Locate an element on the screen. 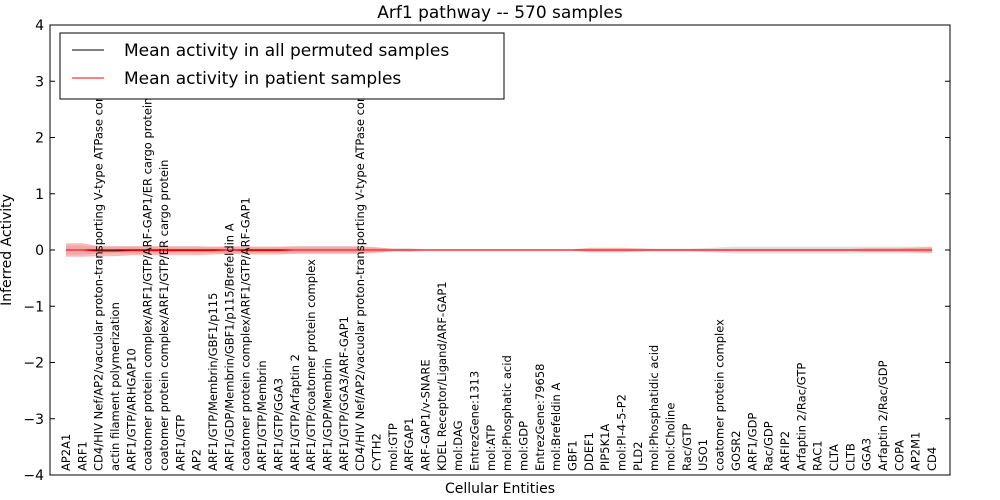 The width and height of the screenshot is (1000, 500). entity-label: KDEL Receptor/Ligand/ARF-GAP1 is located at coordinates (442, 376).